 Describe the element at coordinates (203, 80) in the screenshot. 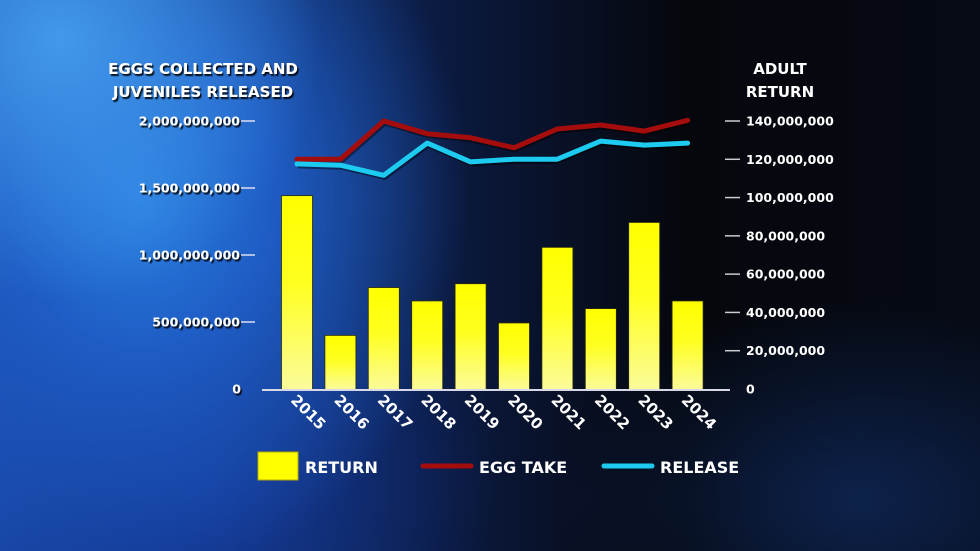

I see `left-axis-title: EGGS COLLECTED AND JUVENILES RELEASED` at that location.